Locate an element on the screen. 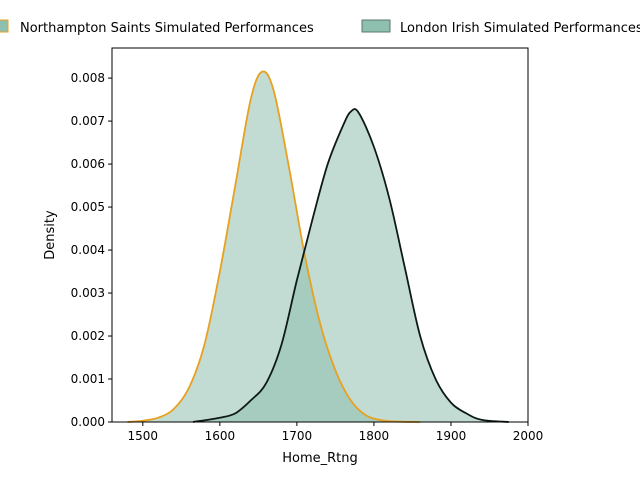  x-tick-label: 1500 is located at coordinates (143, 436).